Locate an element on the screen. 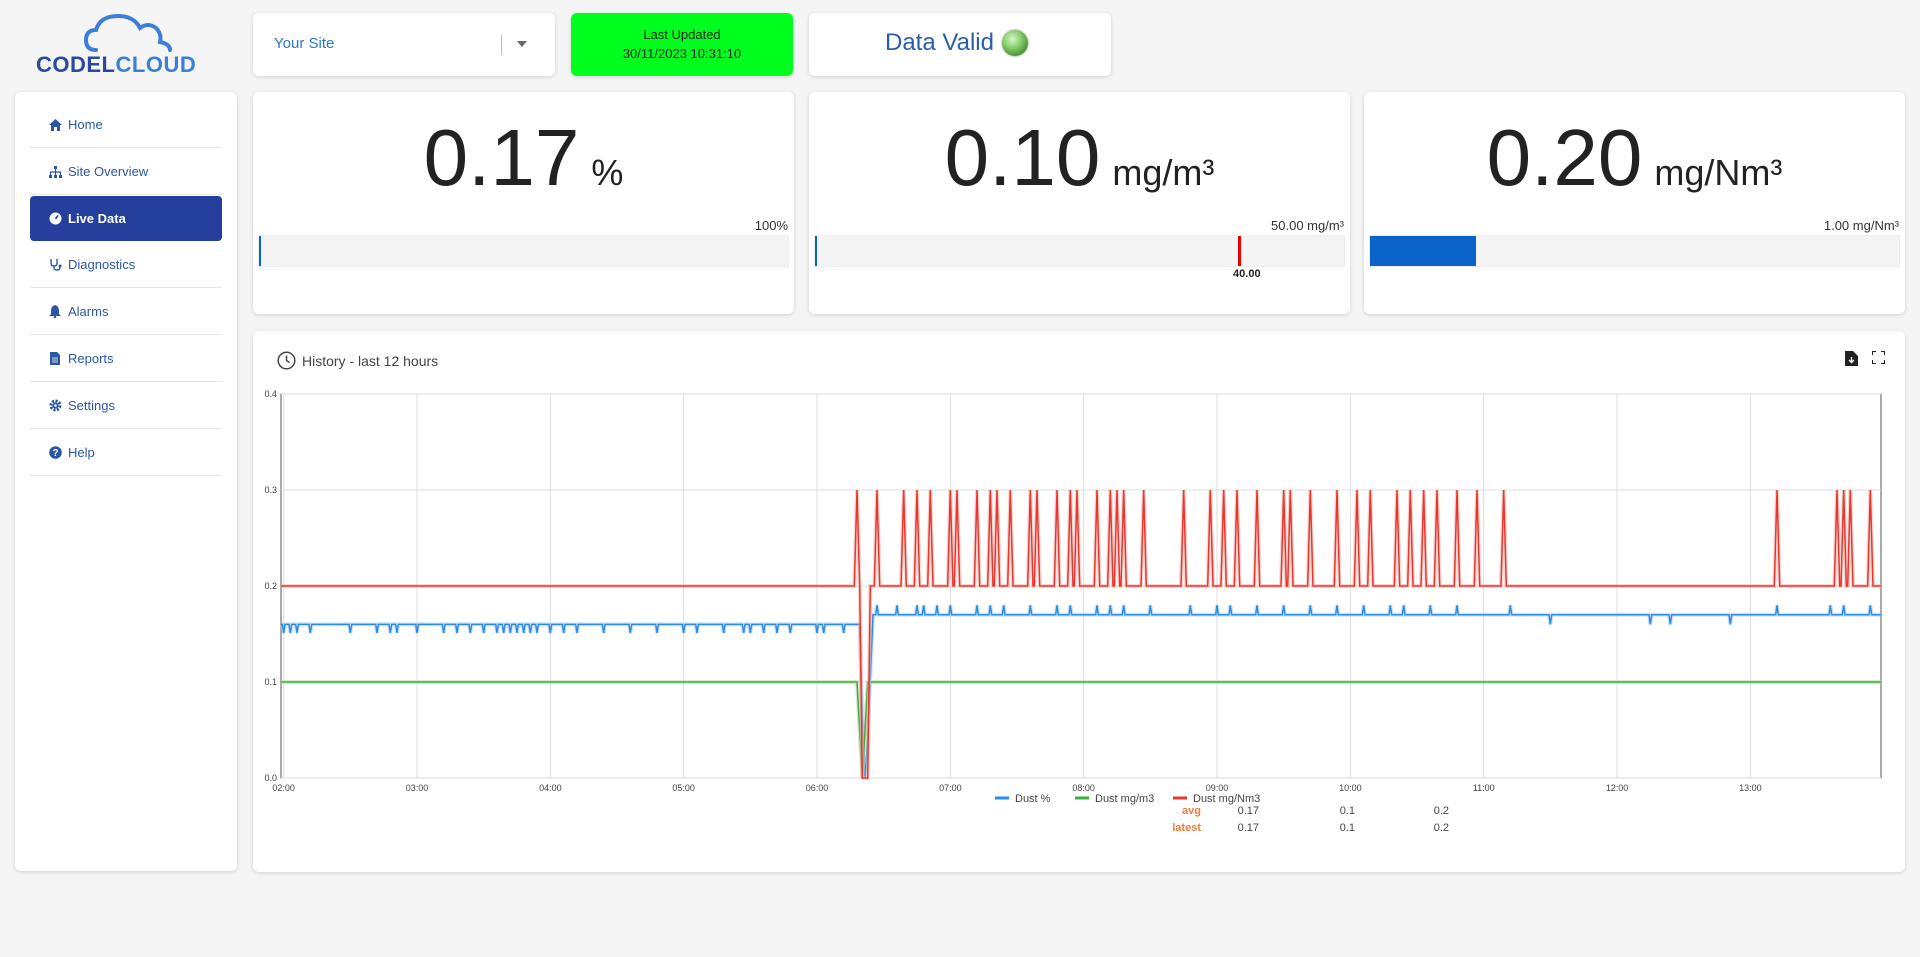 The image size is (1920, 957). codel-cloud-logo: CODELCLOUD is located at coordinates (127, 43).